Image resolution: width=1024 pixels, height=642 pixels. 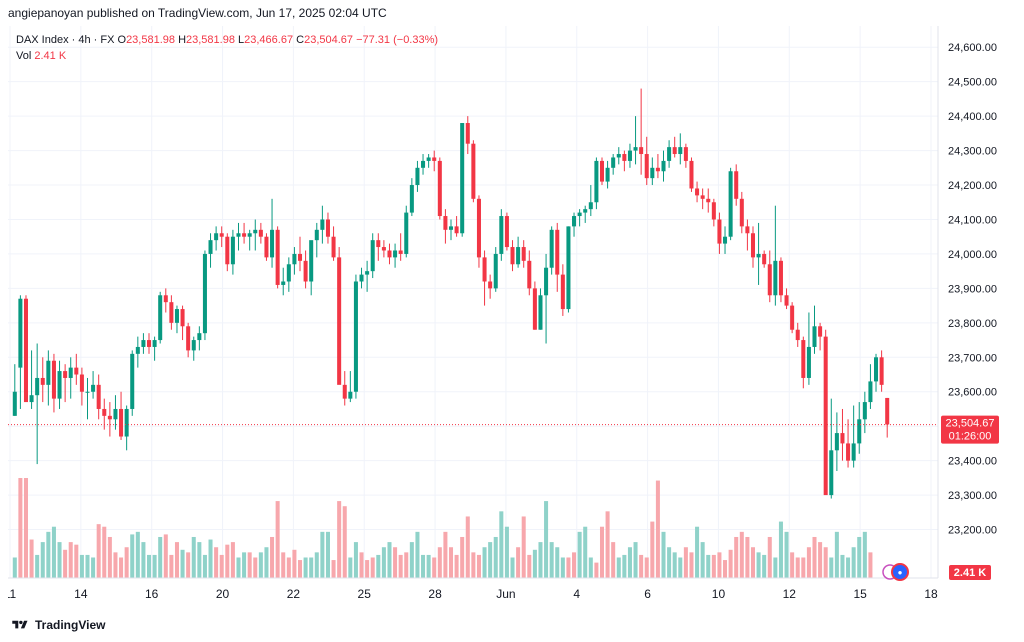 I want to click on time-tick-label: 4, so click(x=576, y=594).